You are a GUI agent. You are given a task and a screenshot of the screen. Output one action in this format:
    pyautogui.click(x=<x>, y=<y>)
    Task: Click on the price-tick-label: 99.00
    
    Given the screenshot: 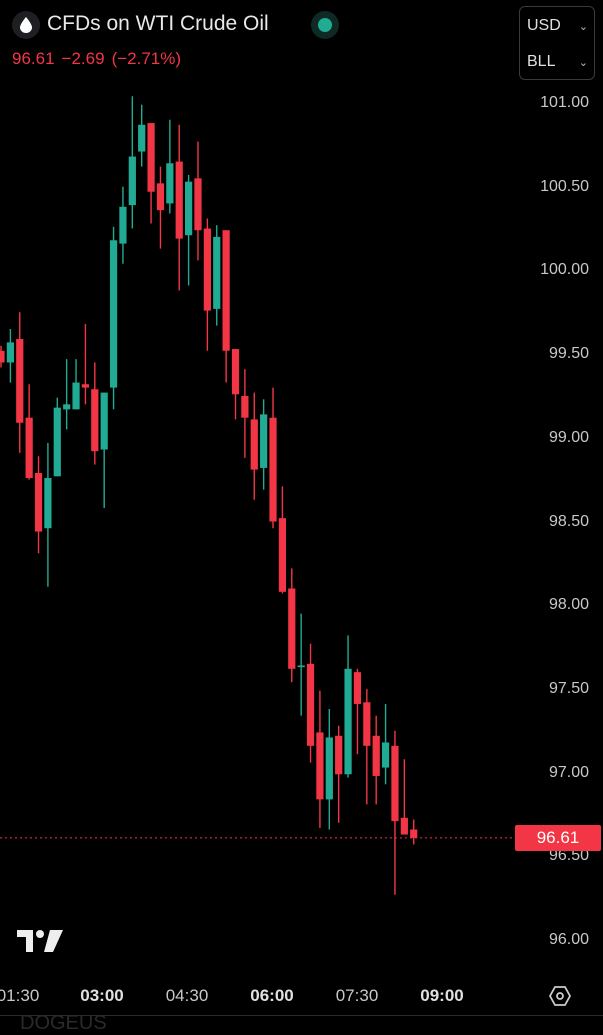 What is the action you would take?
    pyautogui.click(x=568, y=437)
    